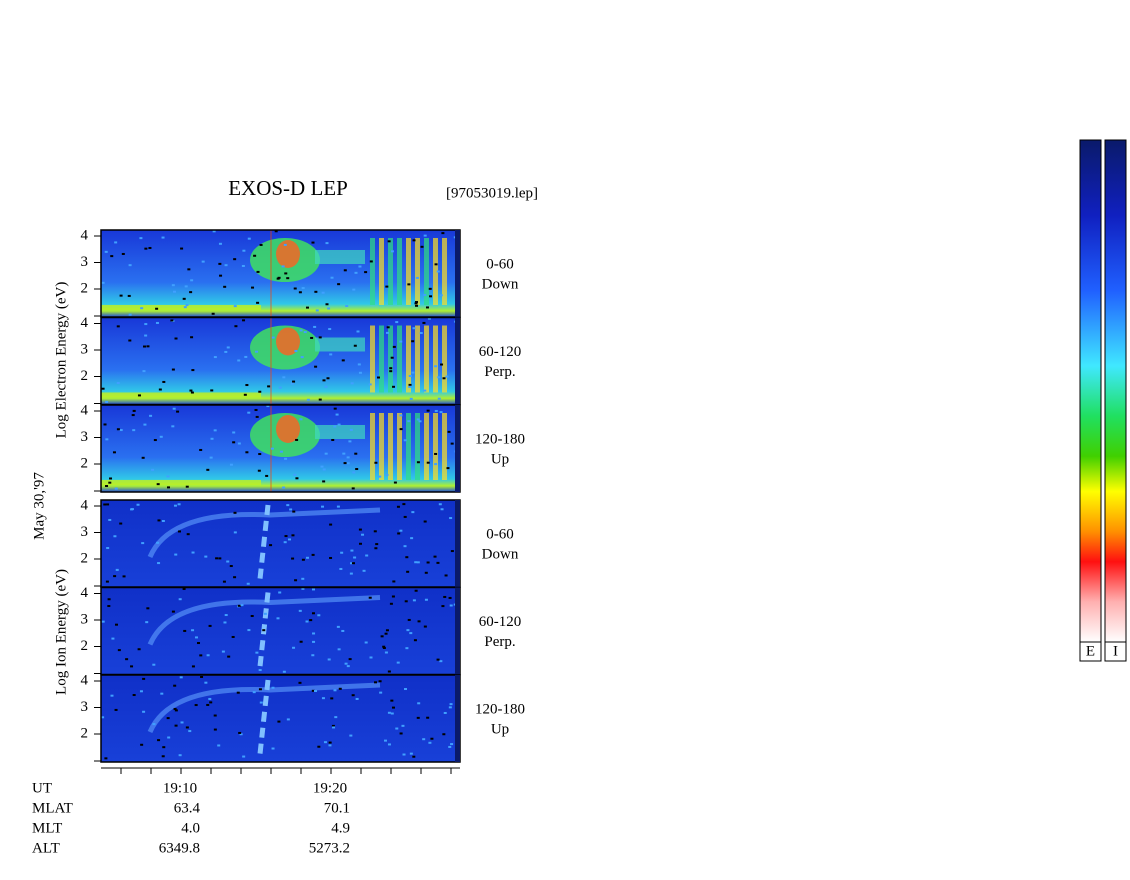 The image size is (1130, 880). I want to click on ephemeris-value: 6349.8, so click(179, 848).